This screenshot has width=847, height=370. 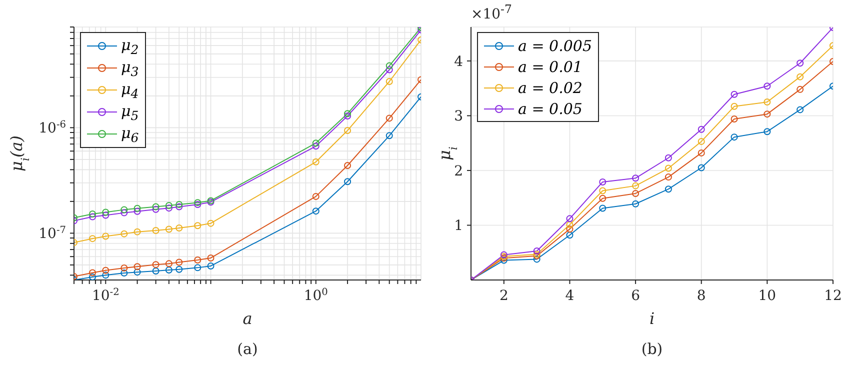 What do you see at coordinates (550, 109) in the screenshot?
I see `legend-label: a = 0.05` at bounding box center [550, 109].